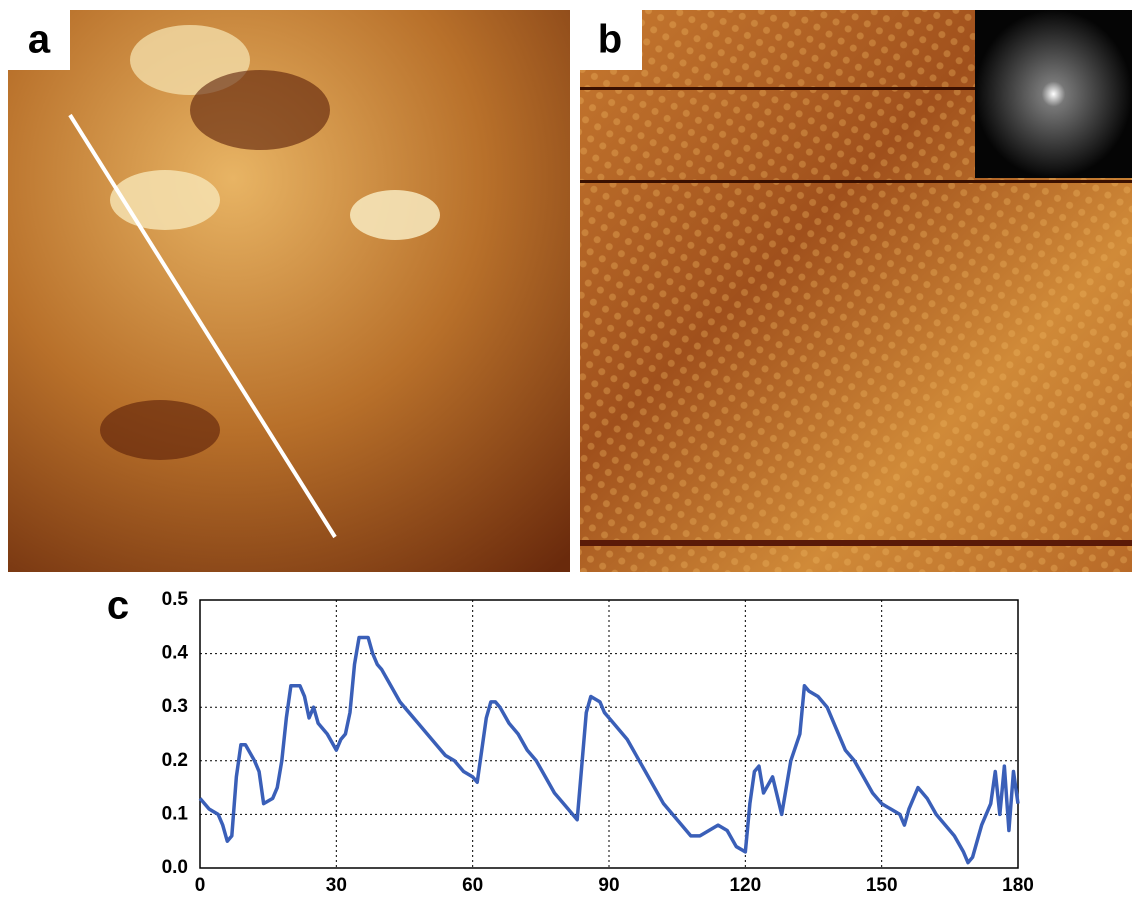 The image size is (1132, 899). What do you see at coordinates (610, 40) in the screenshot?
I see `panel-label: b` at bounding box center [610, 40].